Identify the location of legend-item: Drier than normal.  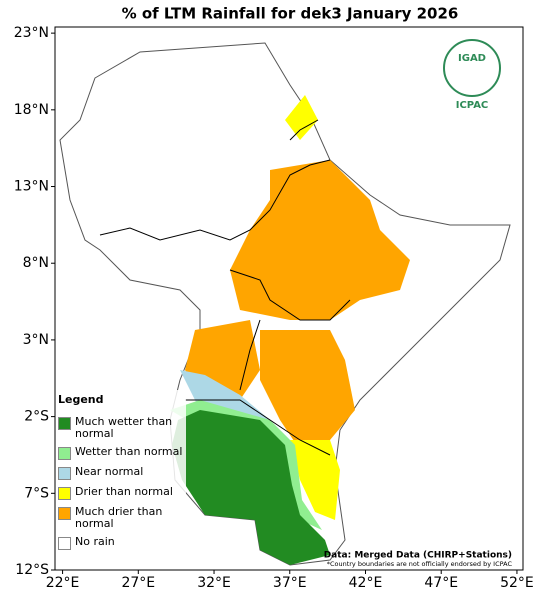
(123, 493).